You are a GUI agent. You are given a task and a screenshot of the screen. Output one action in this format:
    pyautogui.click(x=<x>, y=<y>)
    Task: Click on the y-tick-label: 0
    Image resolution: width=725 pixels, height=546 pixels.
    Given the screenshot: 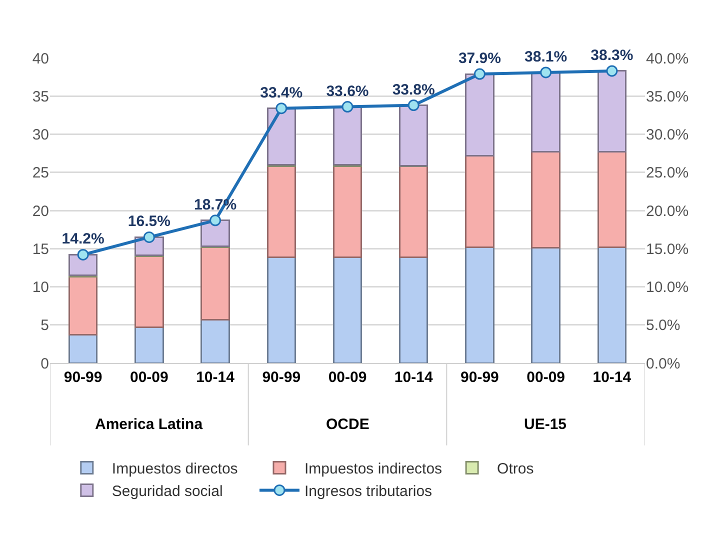 What is the action you would take?
    pyautogui.click(x=44, y=363)
    